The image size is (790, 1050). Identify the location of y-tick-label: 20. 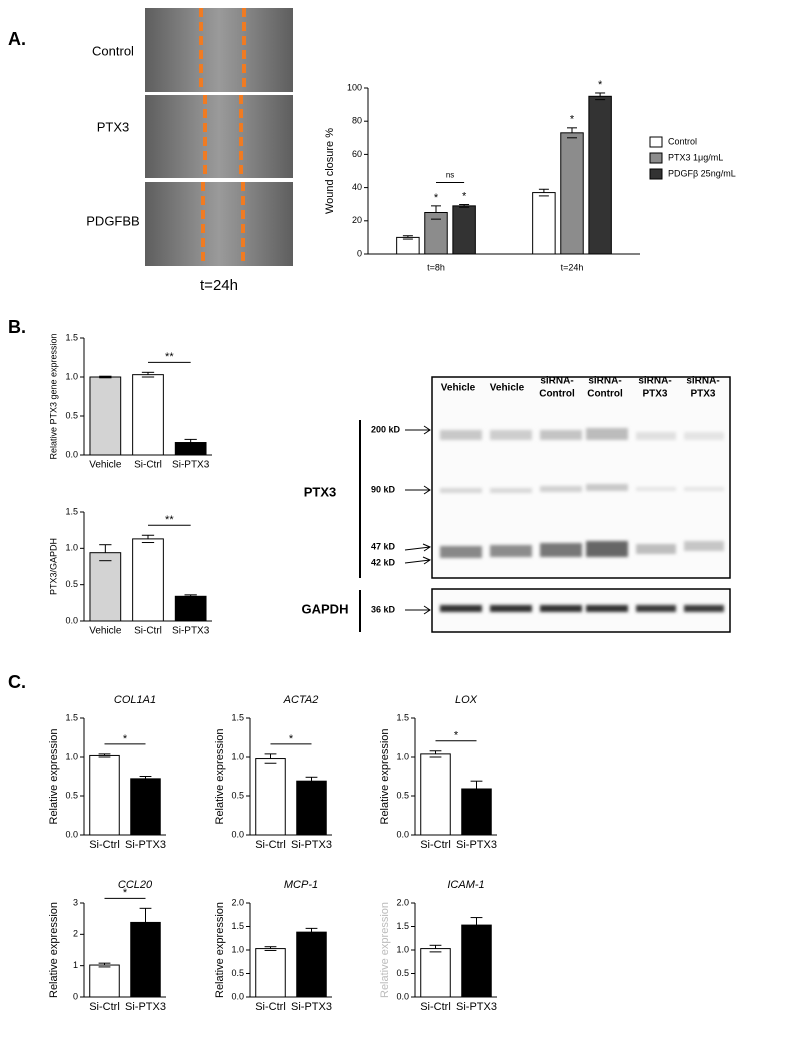
(357, 220).